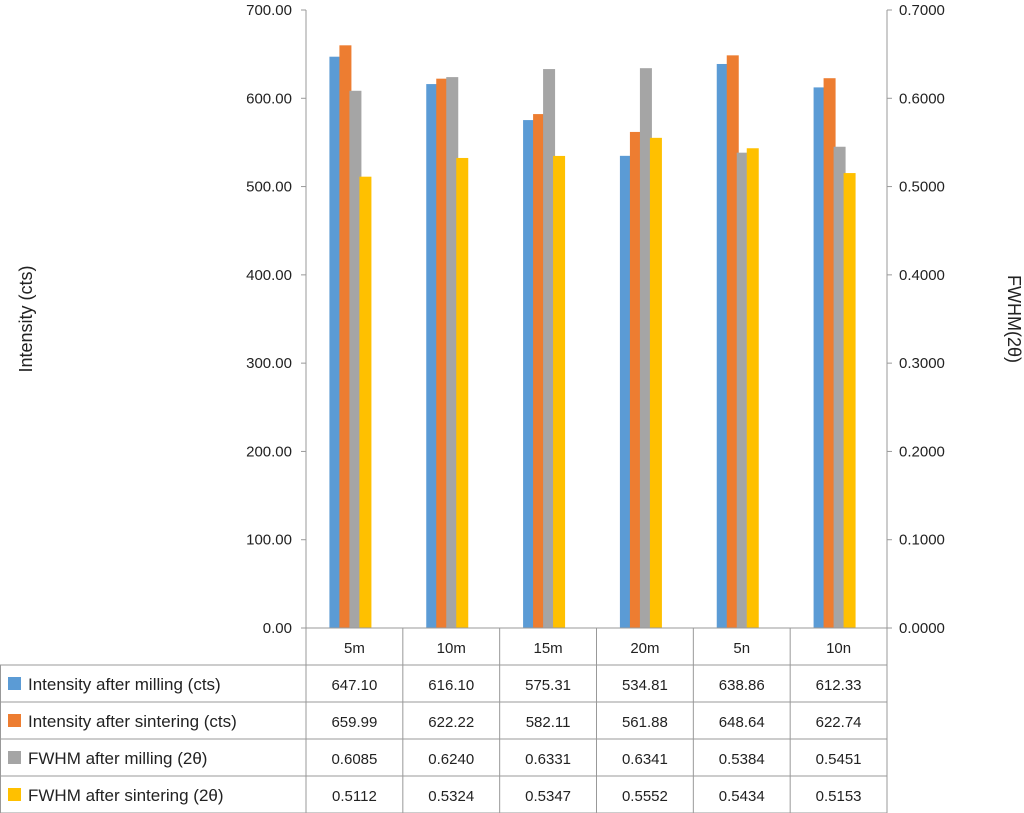 The height and width of the screenshot is (813, 1024). Describe the element at coordinates (132, 721) in the screenshot. I see `legend-label-2: Intensity after sintering (cts)` at that location.